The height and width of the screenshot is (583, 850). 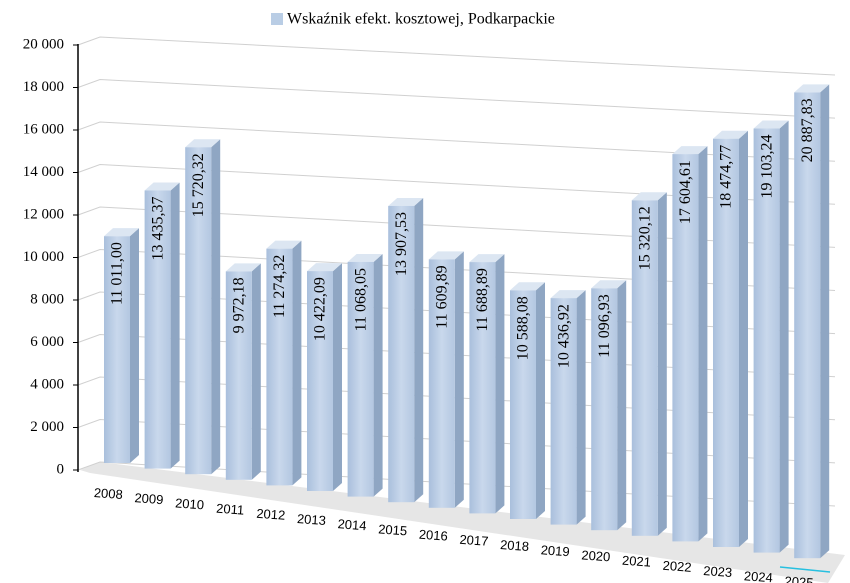 I want to click on value-label: 11 011,00, so click(x=117, y=273).